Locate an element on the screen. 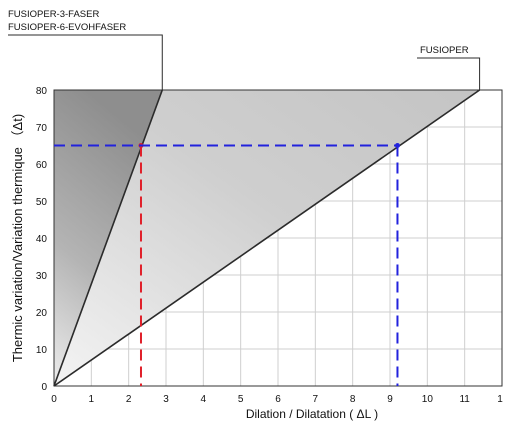  x-tick-label-12: 1 is located at coordinates (500, 399).